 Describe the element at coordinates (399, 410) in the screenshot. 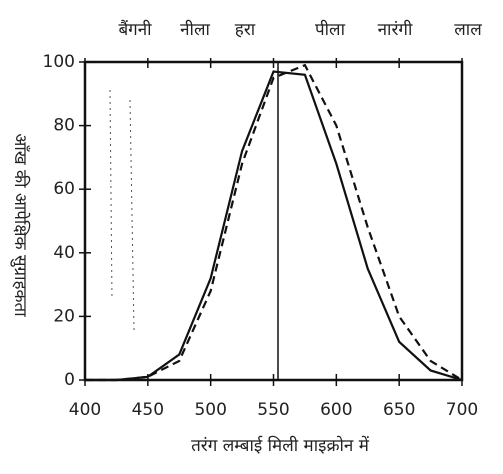

I see `x-tick-label: 650` at that location.